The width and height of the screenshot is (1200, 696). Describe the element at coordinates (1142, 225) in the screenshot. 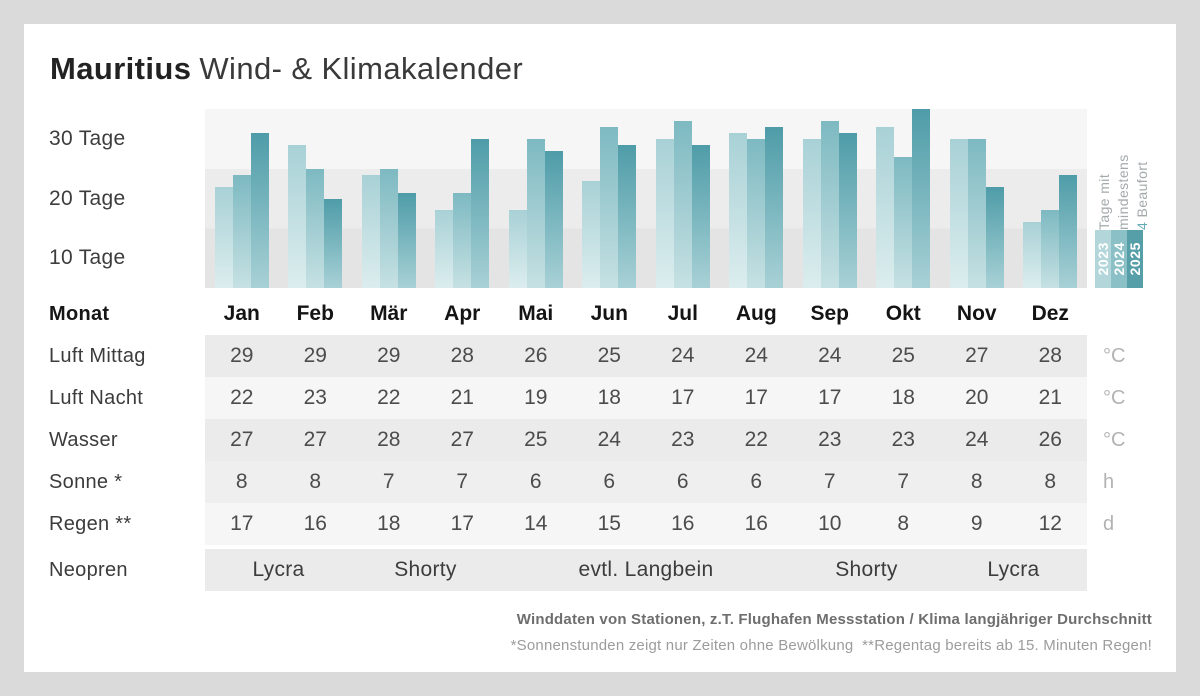

I see `legend-accent-number: 4` at that location.